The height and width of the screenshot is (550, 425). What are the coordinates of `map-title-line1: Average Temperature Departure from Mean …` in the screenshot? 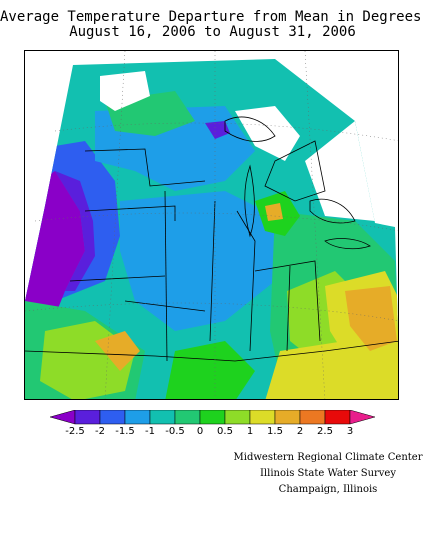 It's located at (212, 17).